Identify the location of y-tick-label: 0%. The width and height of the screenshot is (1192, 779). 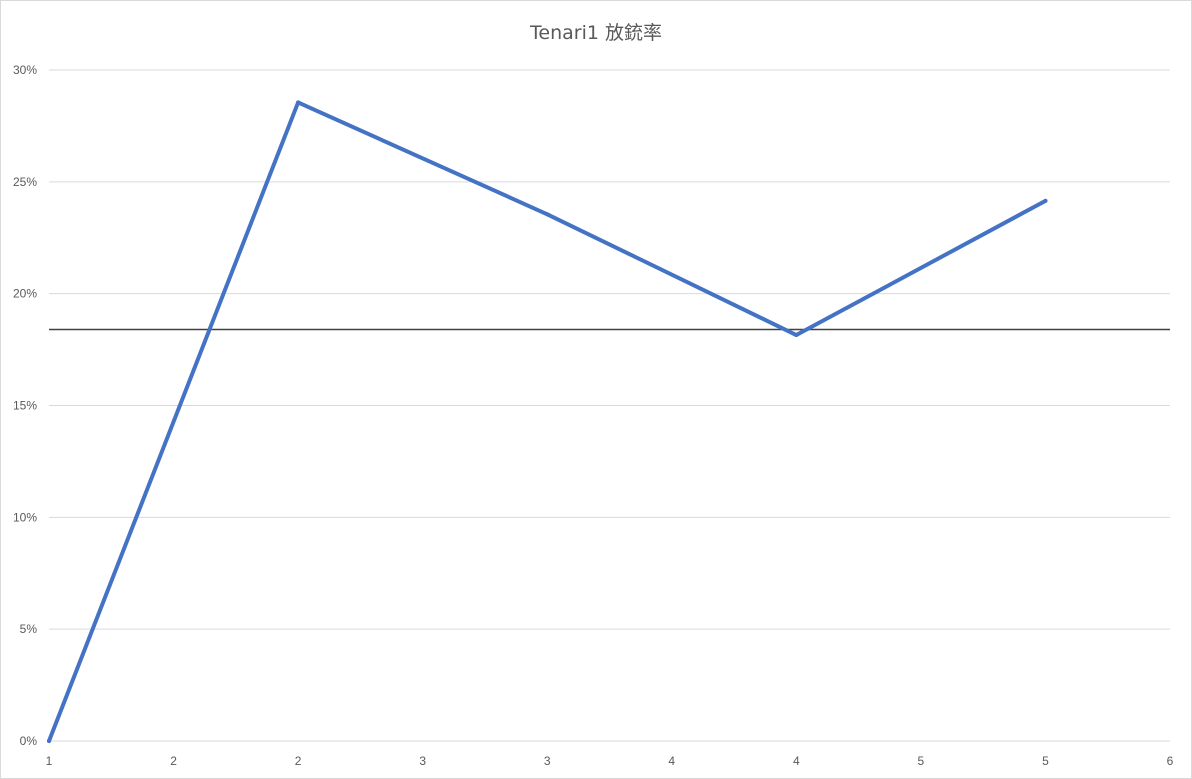
(29, 741).